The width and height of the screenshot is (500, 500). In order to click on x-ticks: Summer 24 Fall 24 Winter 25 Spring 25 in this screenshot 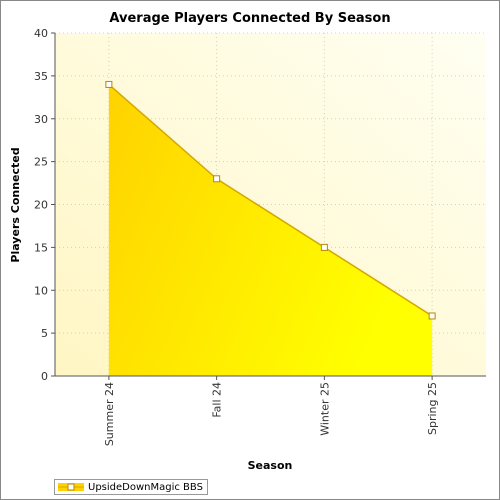, I will do `click(271, 411)`.